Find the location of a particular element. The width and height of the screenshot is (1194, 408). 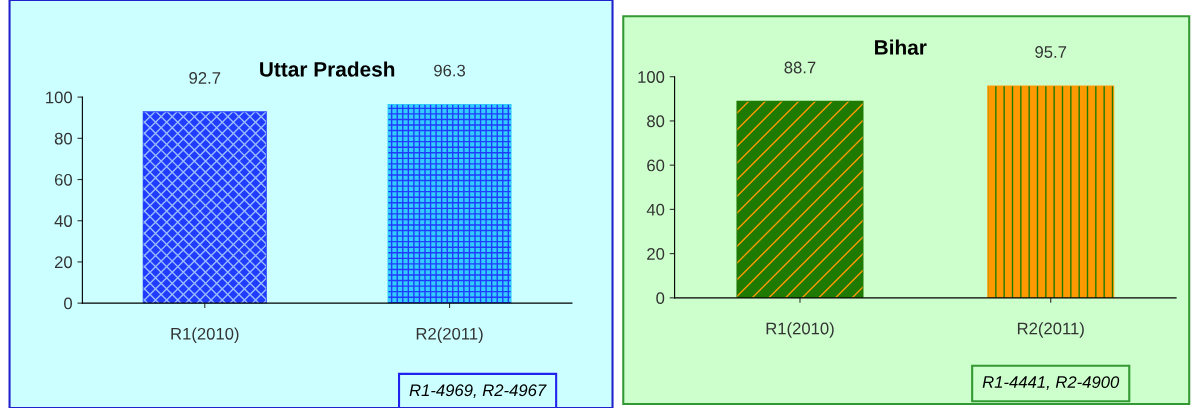

chart-title: Uttar Pradesh is located at coordinates (327, 69).